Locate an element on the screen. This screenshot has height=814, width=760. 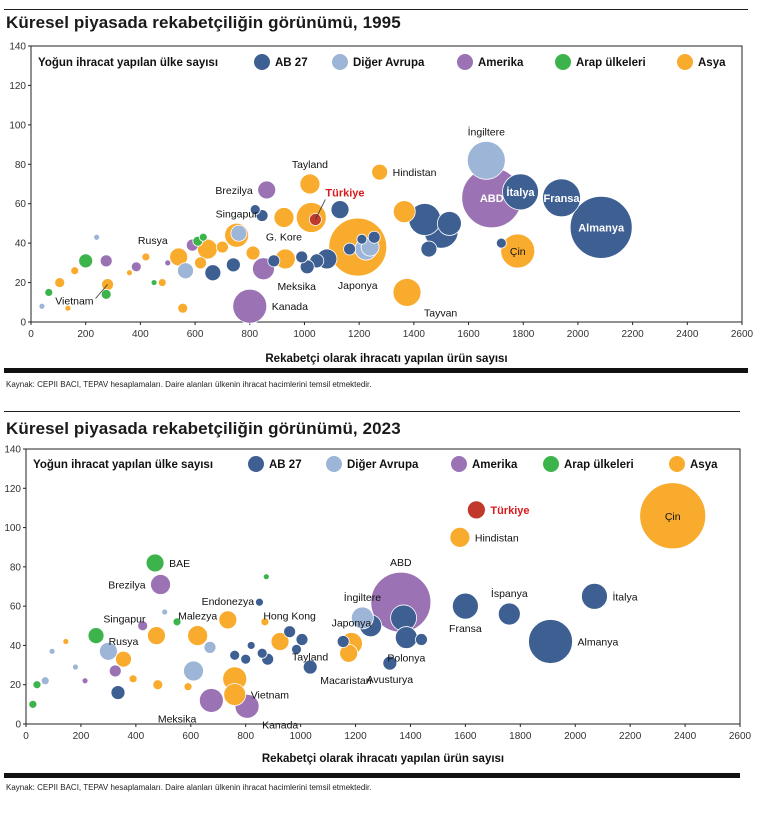
y-axis-label: Yoğun ihracat yapılan ülke sayısı is located at coordinates (123, 465).